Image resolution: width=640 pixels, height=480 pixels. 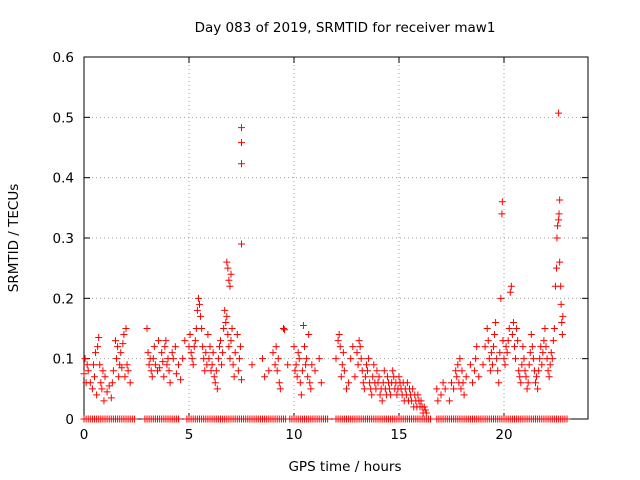 I want to click on x-tick-label: 10, so click(x=293, y=435).